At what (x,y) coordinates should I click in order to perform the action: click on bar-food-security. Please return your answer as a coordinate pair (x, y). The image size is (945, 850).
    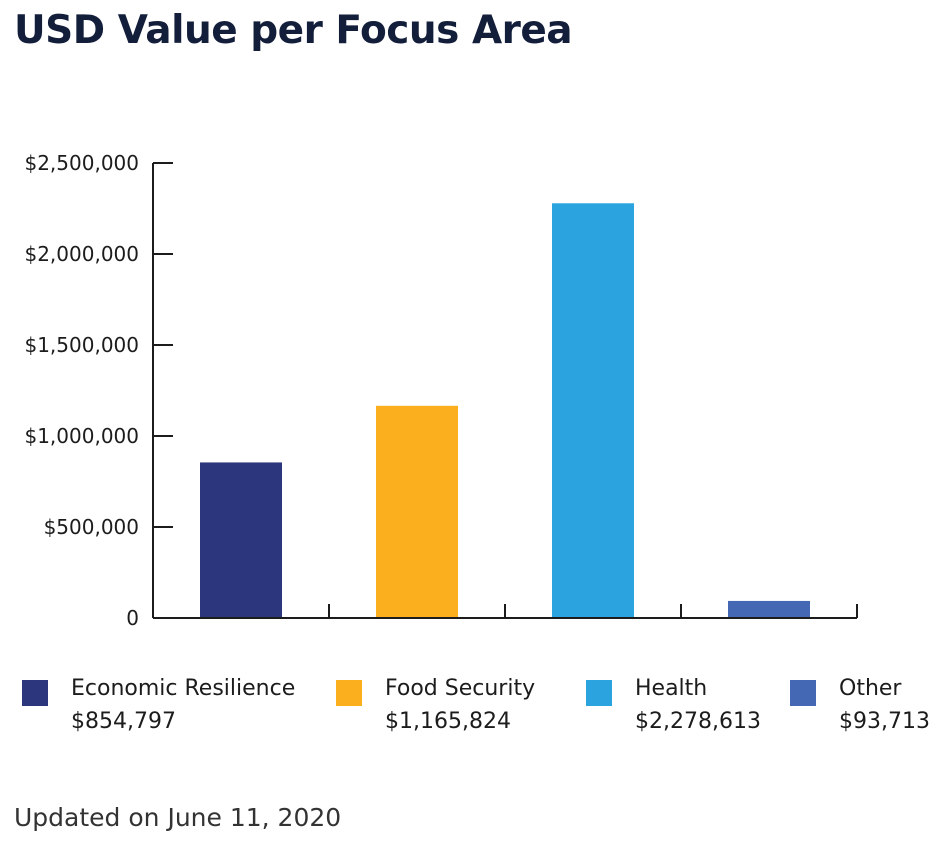
    Looking at the image, I should click on (417, 511).